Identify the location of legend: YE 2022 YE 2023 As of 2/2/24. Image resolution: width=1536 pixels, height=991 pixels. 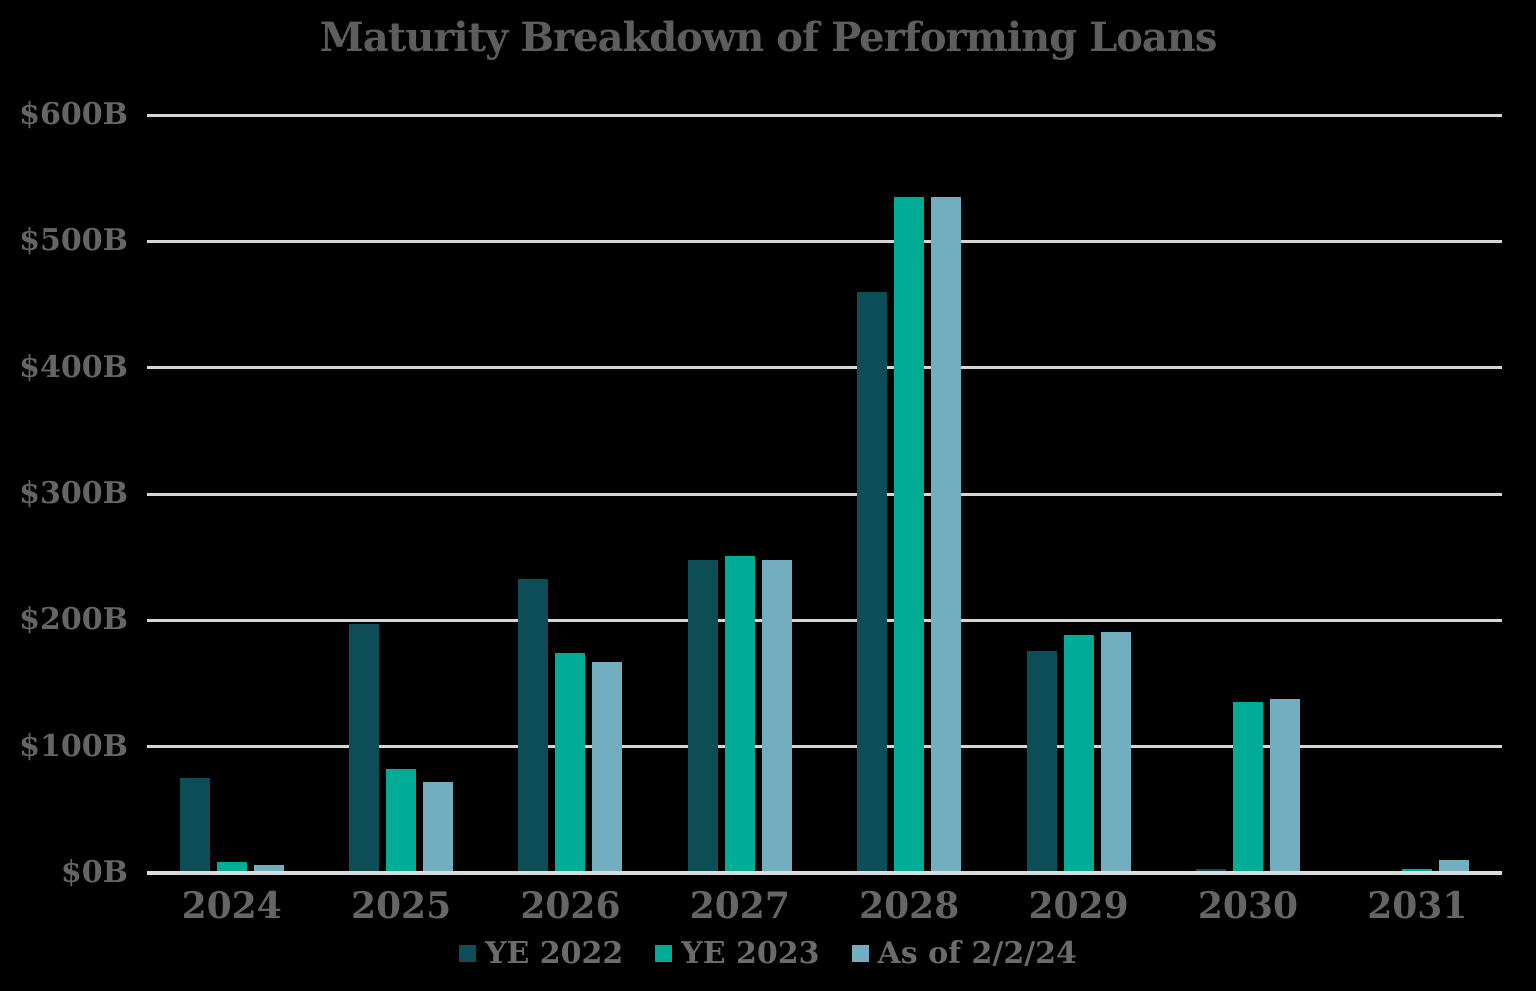
(768, 953).